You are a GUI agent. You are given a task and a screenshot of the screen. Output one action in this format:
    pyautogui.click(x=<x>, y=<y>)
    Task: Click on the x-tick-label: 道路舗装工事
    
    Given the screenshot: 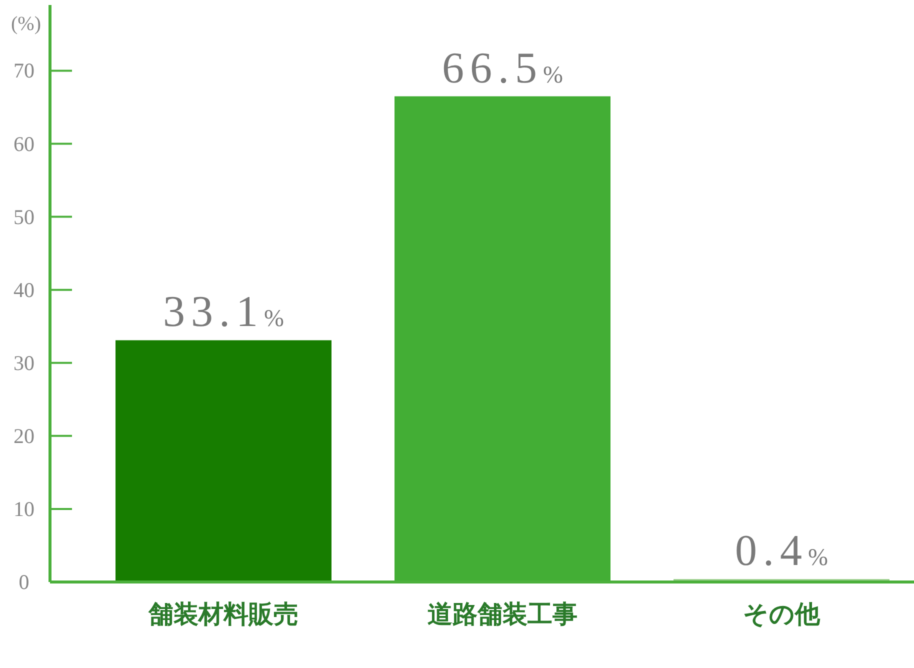 What is the action you would take?
    pyautogui.click(x=503, y=614)
    